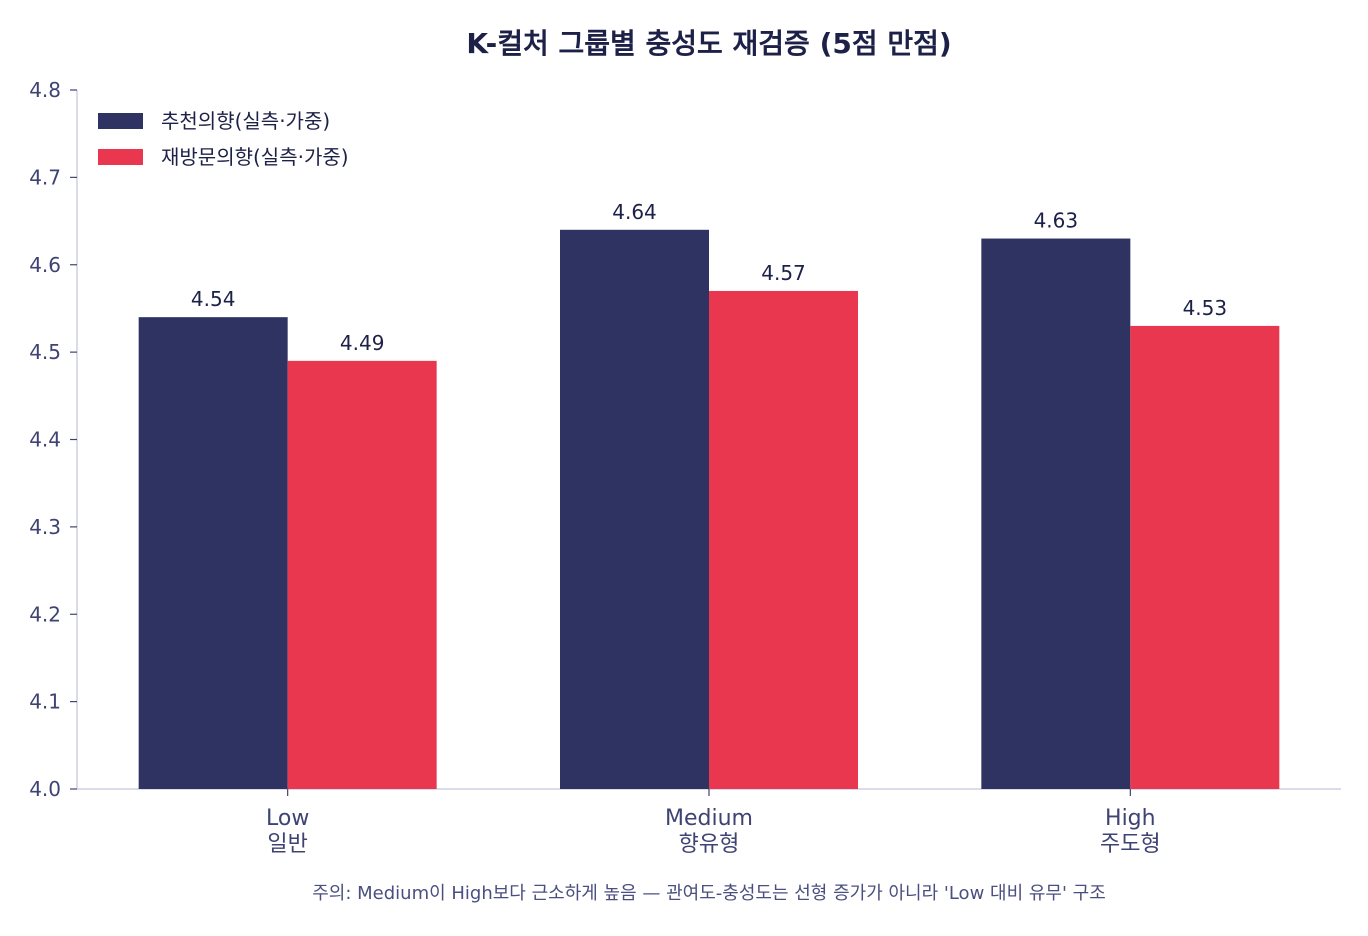 This screenshot has width=1368, height=936. I want to click on bar-value-label: 4.49, so click(362, 343).